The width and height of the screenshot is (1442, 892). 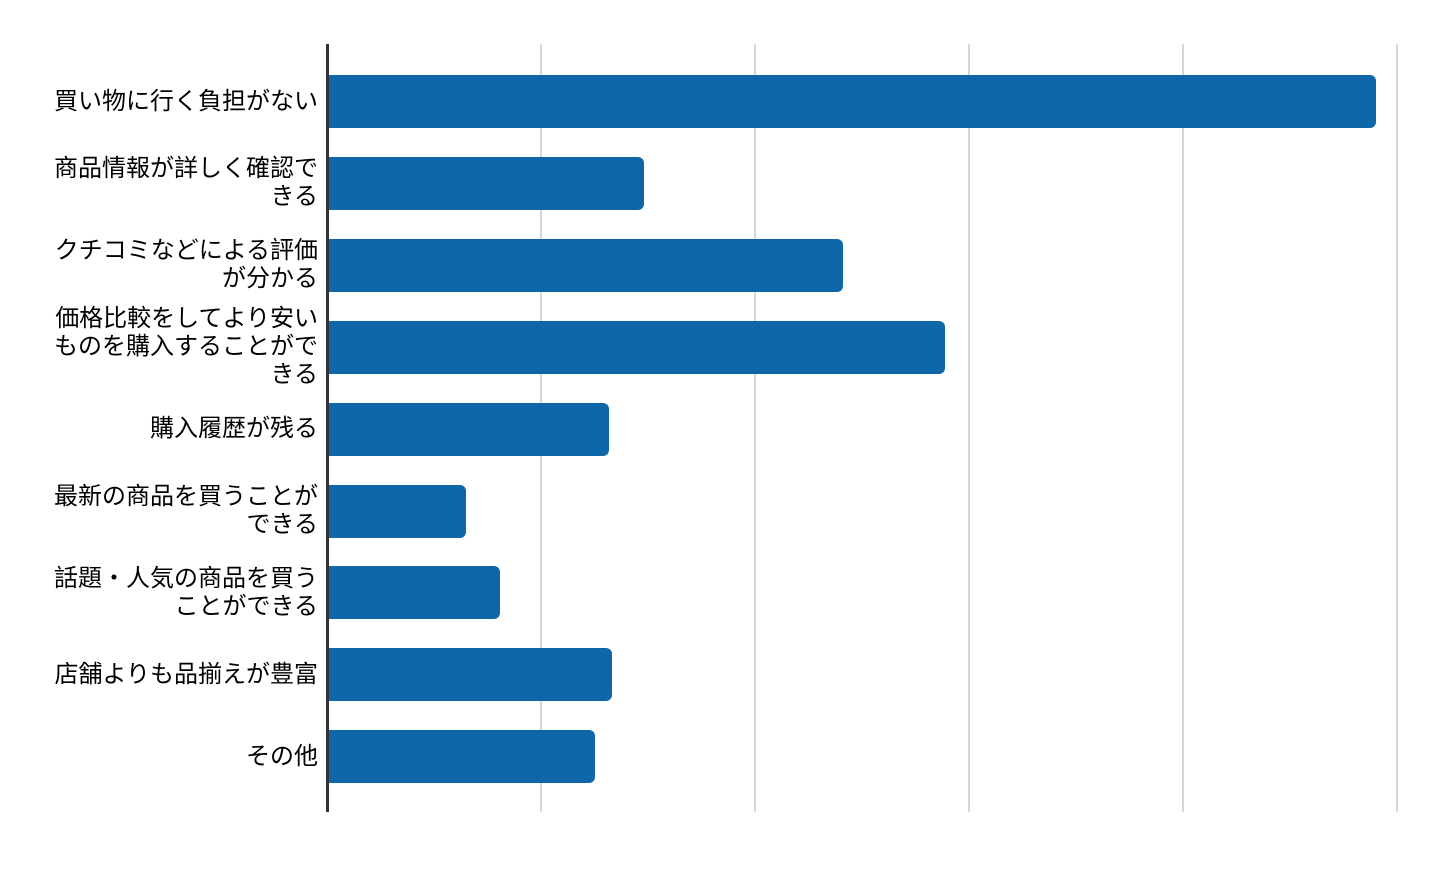 What do you see at coordinates (186, 264) in the screenshot?
I see `category-label: クチコミなどによる評価 が分かる` at bounding box center [186, 264].